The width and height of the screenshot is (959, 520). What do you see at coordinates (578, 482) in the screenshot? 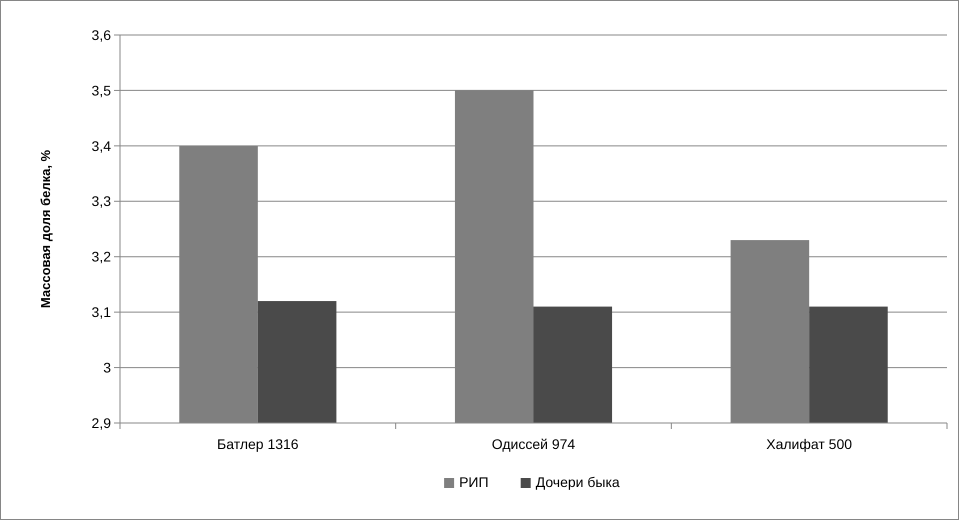
I see `legend-label: Дочери быка` at bounding box center [578, 482].